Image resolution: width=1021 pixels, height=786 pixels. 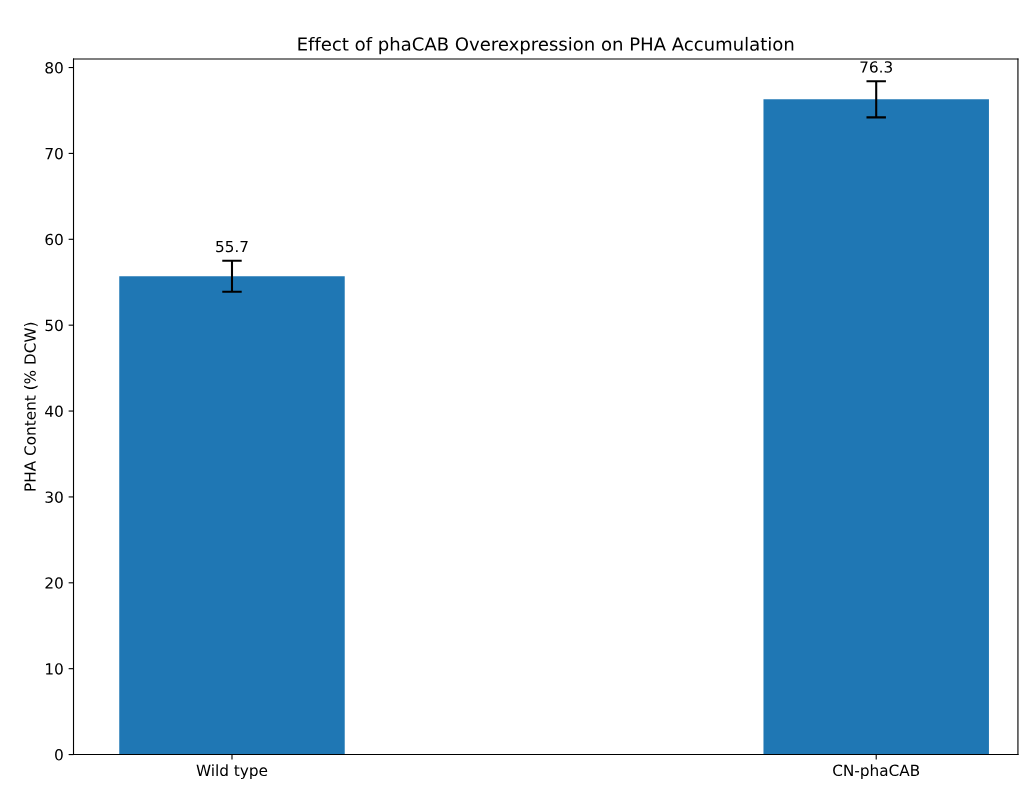 I want to click on y-tick-label: 20, so click(x=54, y=583).